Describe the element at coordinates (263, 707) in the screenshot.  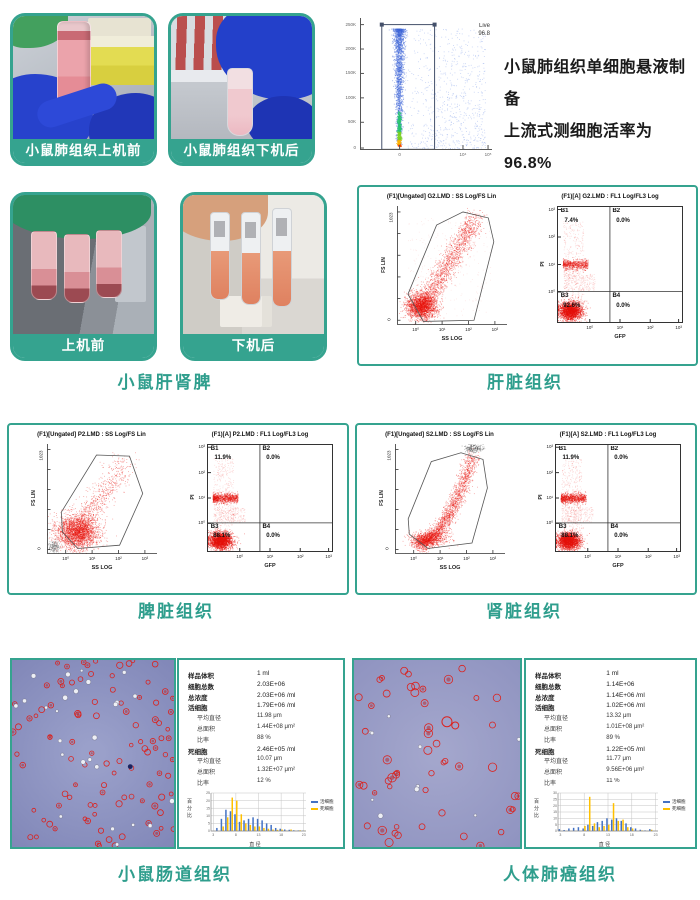
I see `stat-row: 活细胞 1.79E+06 /ml` at that location.